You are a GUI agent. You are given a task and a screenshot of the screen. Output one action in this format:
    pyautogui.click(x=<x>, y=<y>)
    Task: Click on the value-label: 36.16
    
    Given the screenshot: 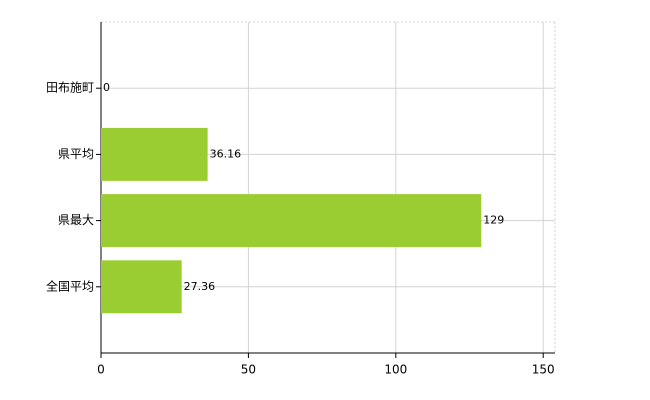 What is the action you would take?
    pyautogui.click(x=226, y=153)
    